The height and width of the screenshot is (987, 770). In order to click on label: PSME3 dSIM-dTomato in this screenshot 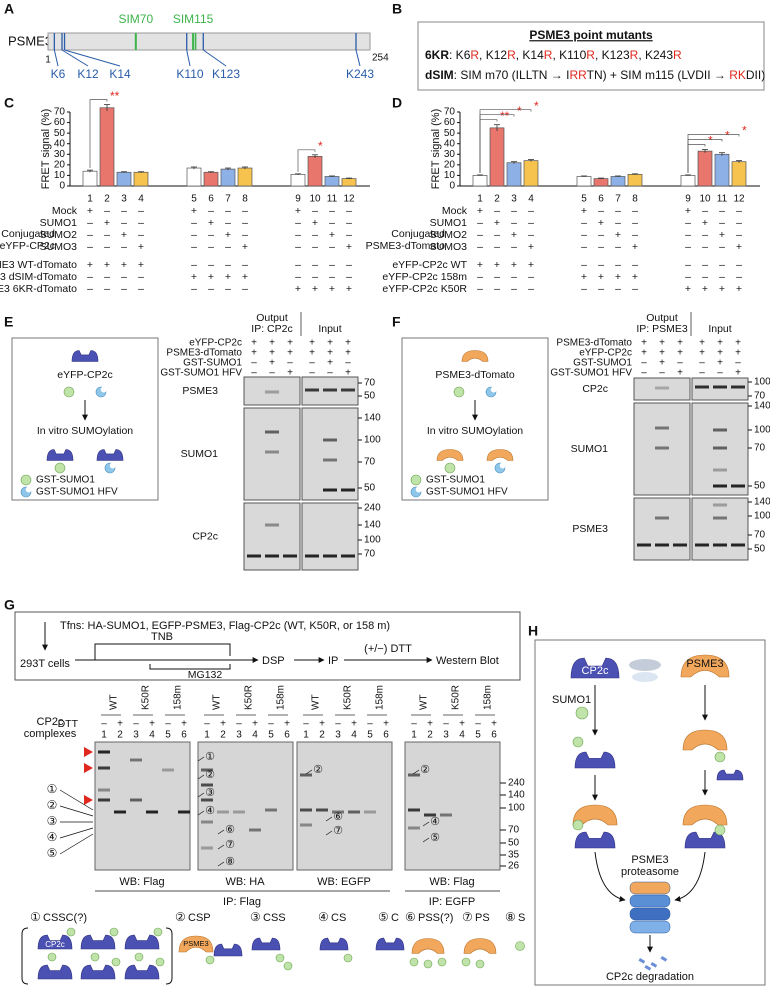, I will do `click(38, 277)`.